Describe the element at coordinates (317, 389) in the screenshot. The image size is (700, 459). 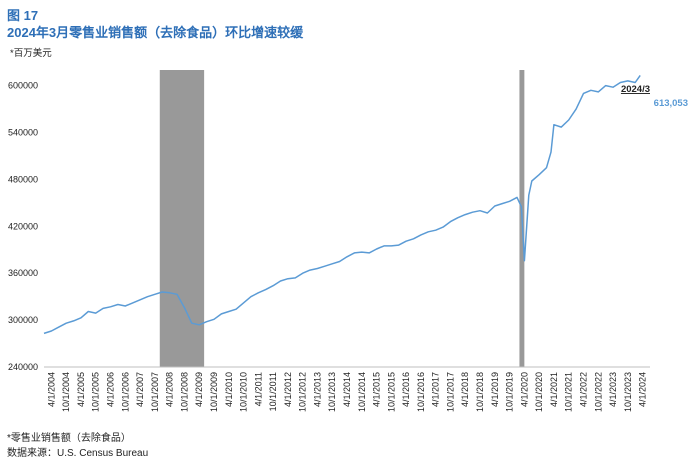
I see `x-tick-label: 4/1/2013` at that location.